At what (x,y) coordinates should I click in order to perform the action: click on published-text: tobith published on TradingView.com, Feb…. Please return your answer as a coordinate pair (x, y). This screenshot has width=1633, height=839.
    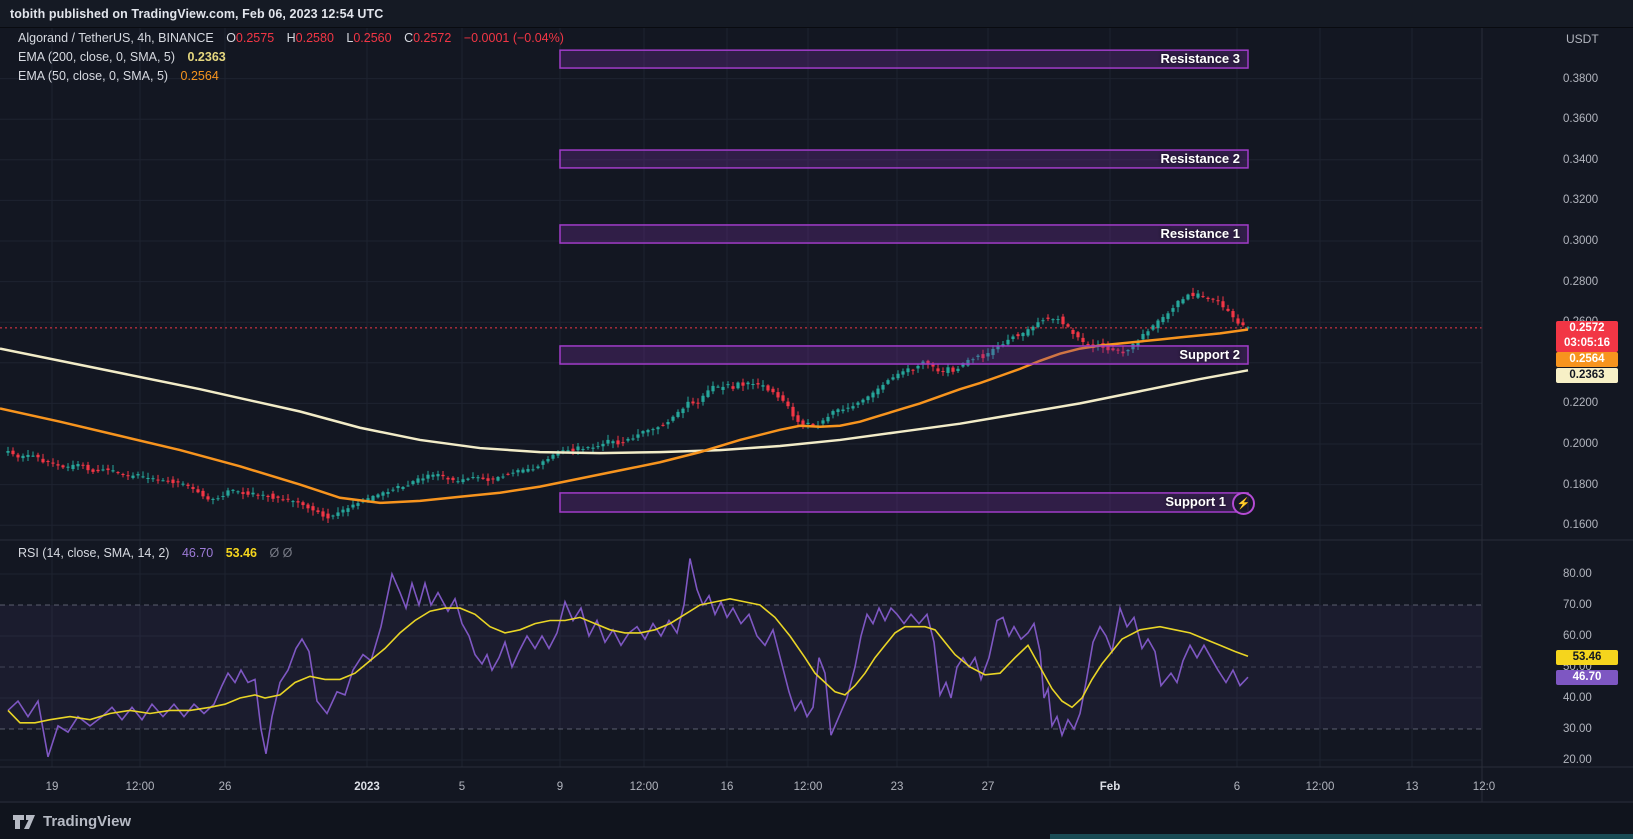
    Looking at the image, I should click on (197, 13).